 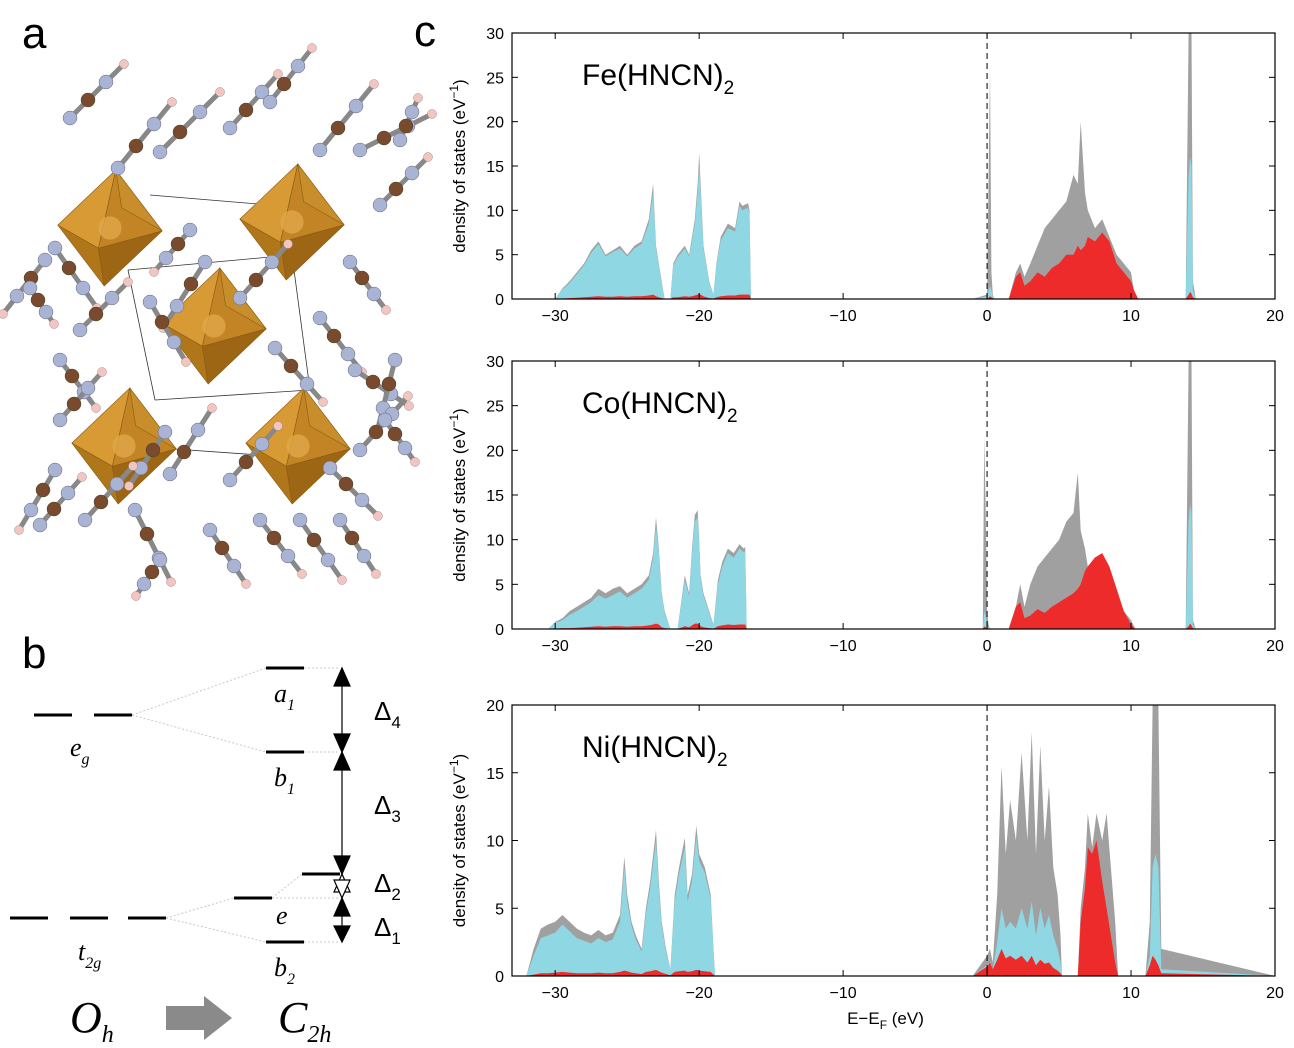 I want to click on y-tick-label: 10, so click(x=495, y=541).